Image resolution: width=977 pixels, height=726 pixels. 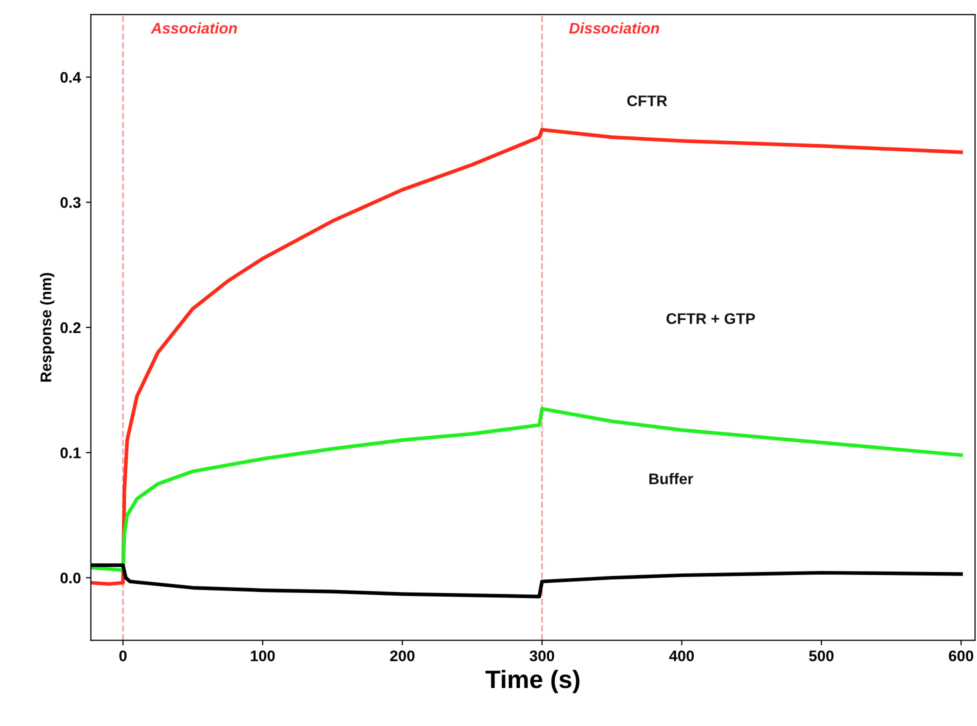 I want to click on x-tick-label: 600, so click(x=961, y=656).